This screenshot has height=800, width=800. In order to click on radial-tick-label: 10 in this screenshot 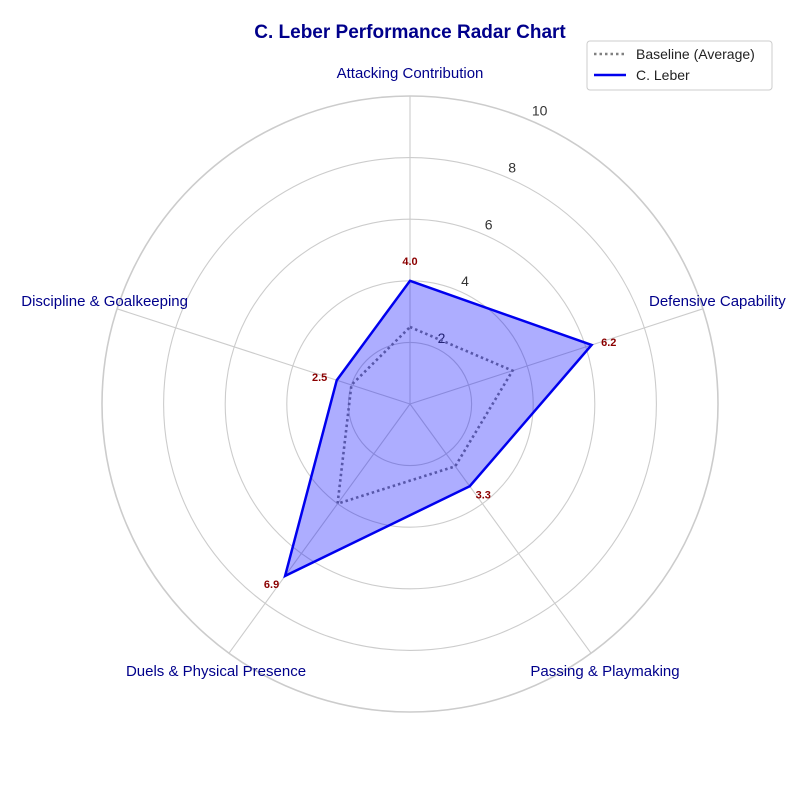, I will do `click(540, 110)`.